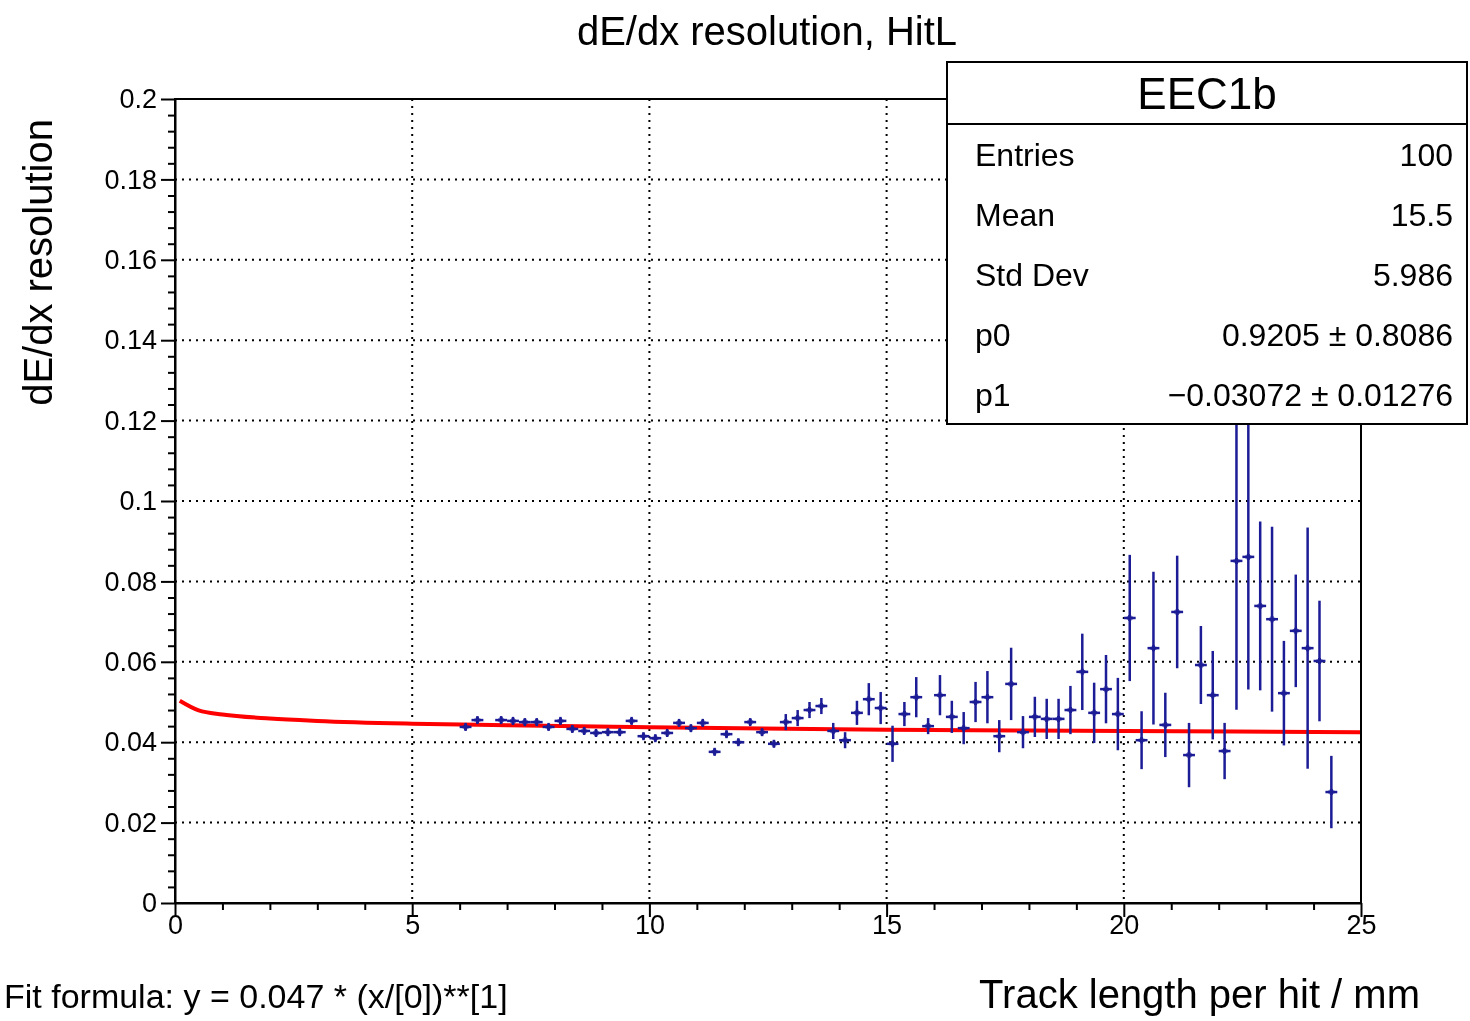  What do you see at coordinates (1199, 994) in the screenshot?
I see `x-axis-title: Track length per hit / mm` at bounding box center [1199, 994].